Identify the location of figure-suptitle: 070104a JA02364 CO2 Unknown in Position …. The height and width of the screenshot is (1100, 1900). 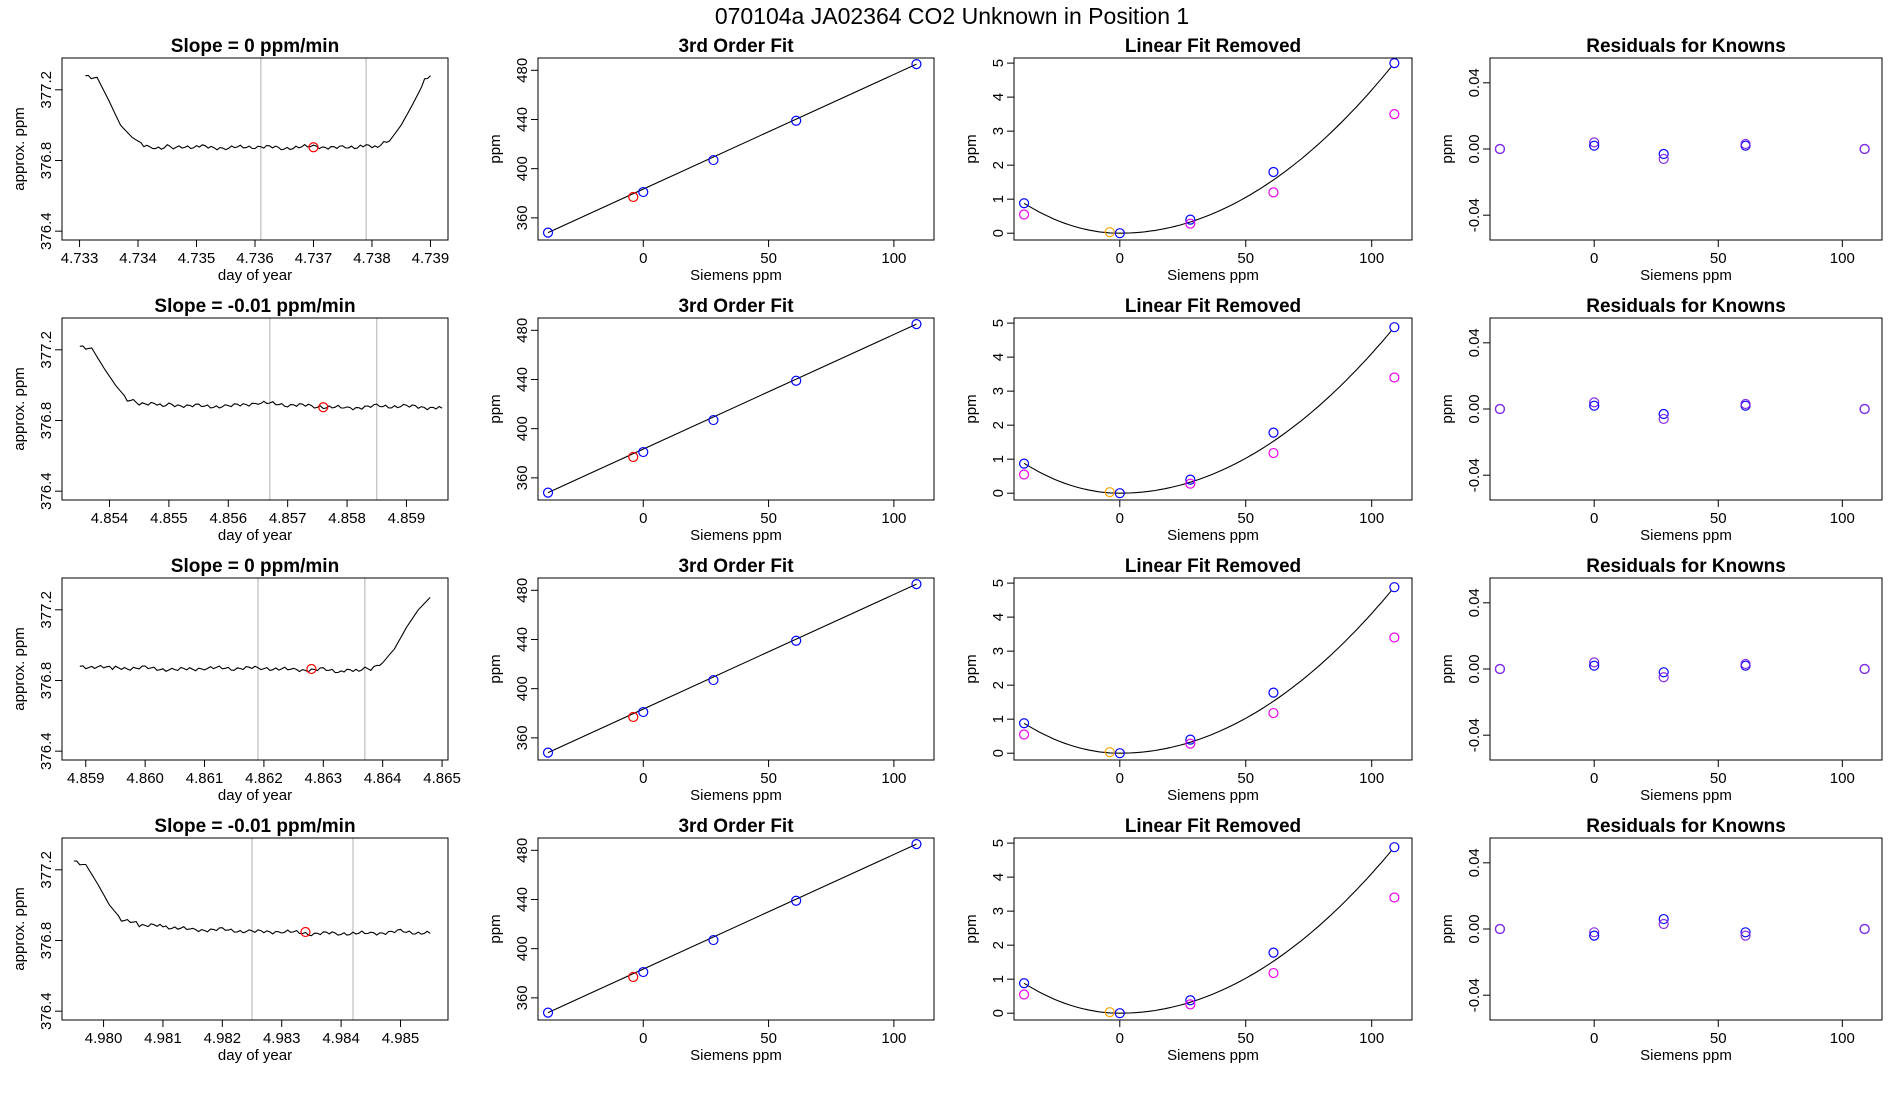
(952, 16).